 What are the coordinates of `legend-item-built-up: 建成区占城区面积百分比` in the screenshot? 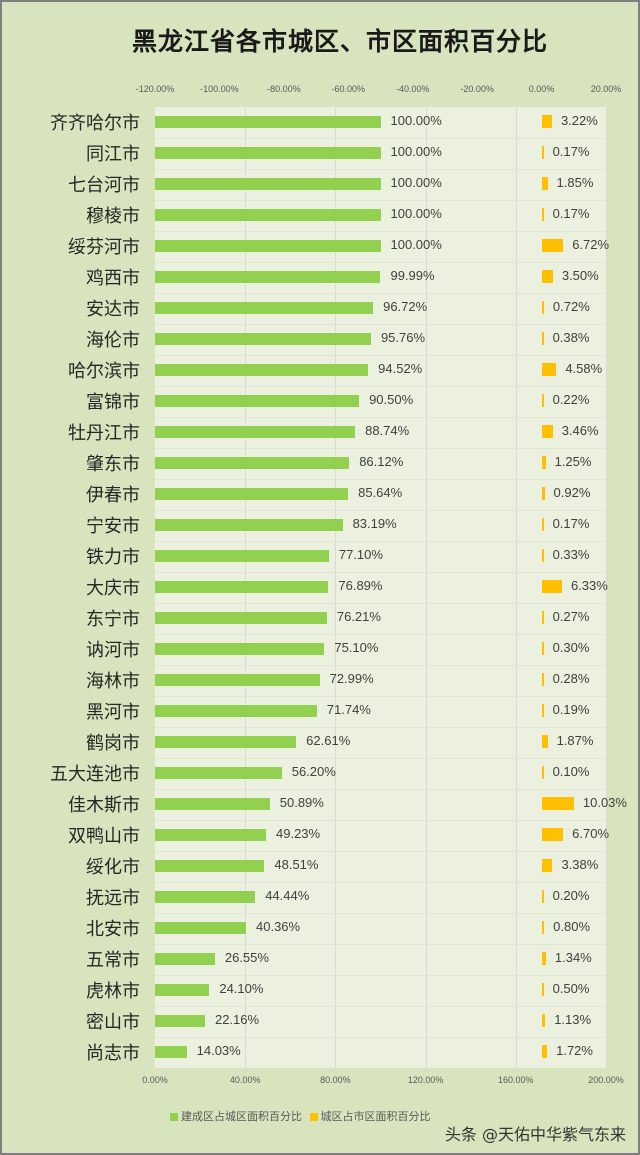 It's located at (238, 1116).